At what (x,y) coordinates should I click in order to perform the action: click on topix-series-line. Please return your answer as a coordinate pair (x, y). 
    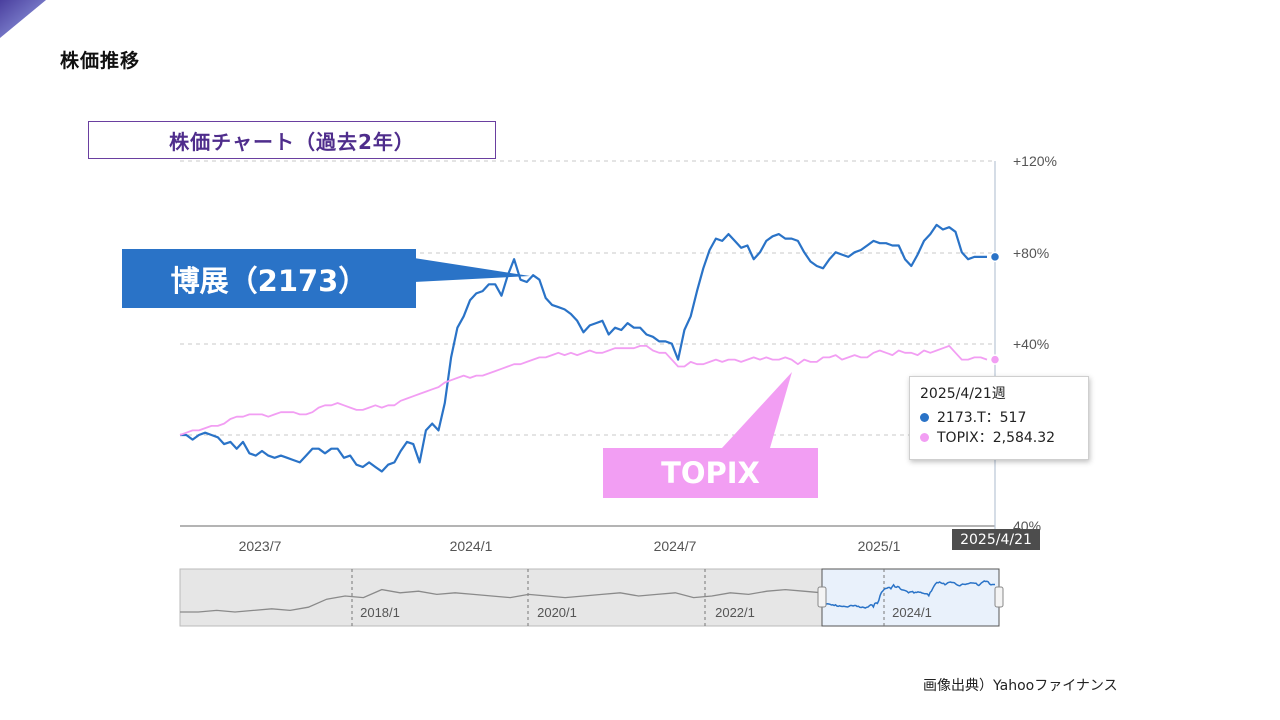
    Looking at the image, I should click on (583, 390).